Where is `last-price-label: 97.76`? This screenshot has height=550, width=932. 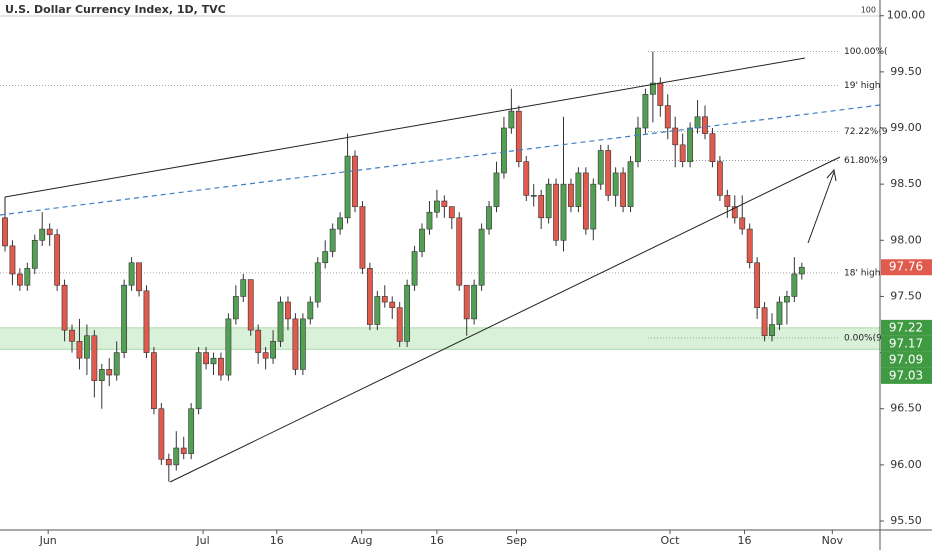 last-price-label: 97.76 is located at coordinates (906, 267).